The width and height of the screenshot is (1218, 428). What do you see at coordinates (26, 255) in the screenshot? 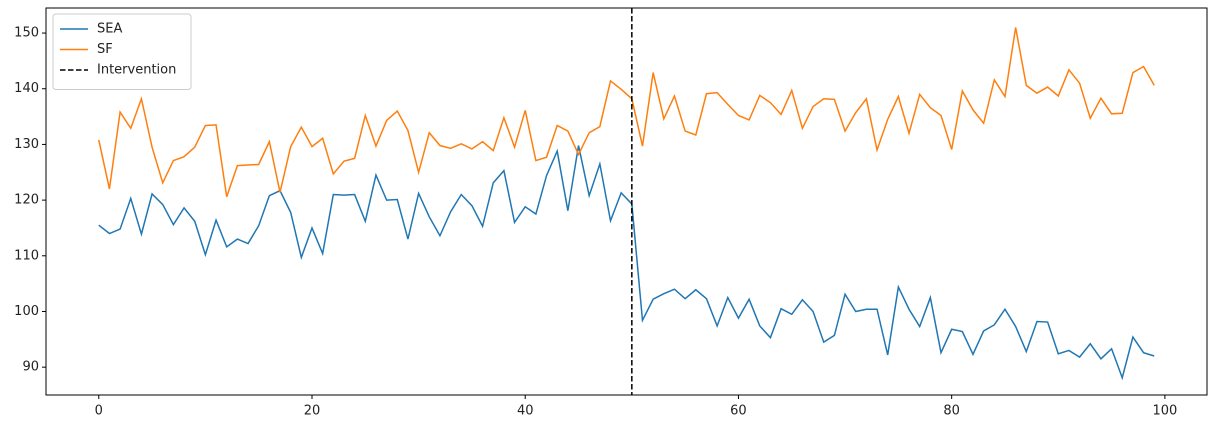
I see `y-tick-label: 110` at bounding box center [26, 255].